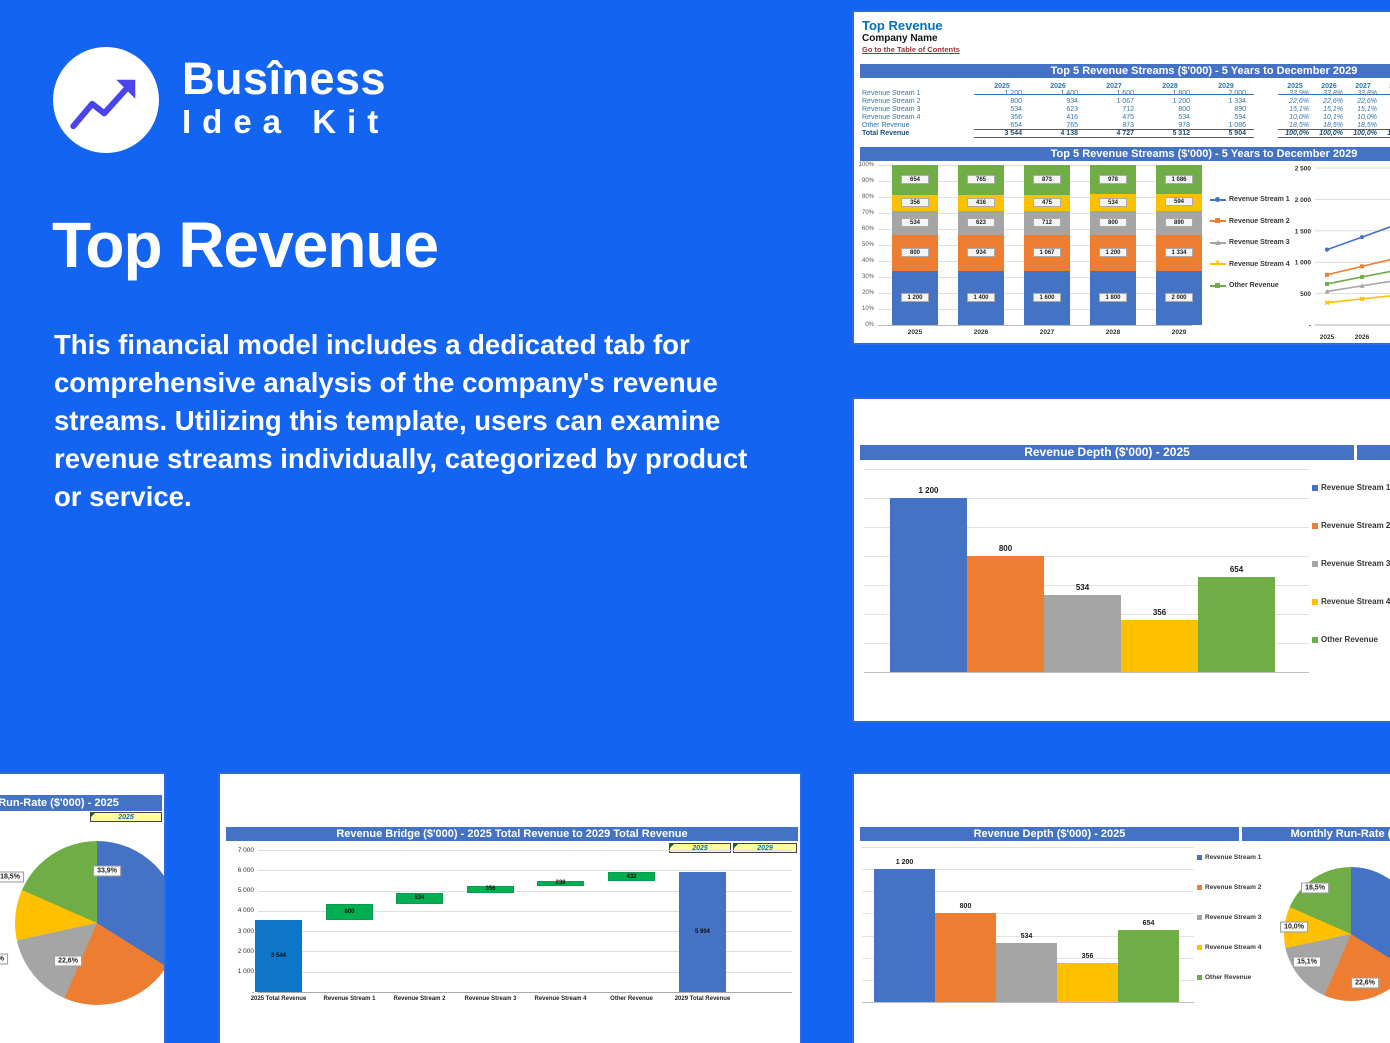  I want to click on svg-text: 500, so click(1305, 294).